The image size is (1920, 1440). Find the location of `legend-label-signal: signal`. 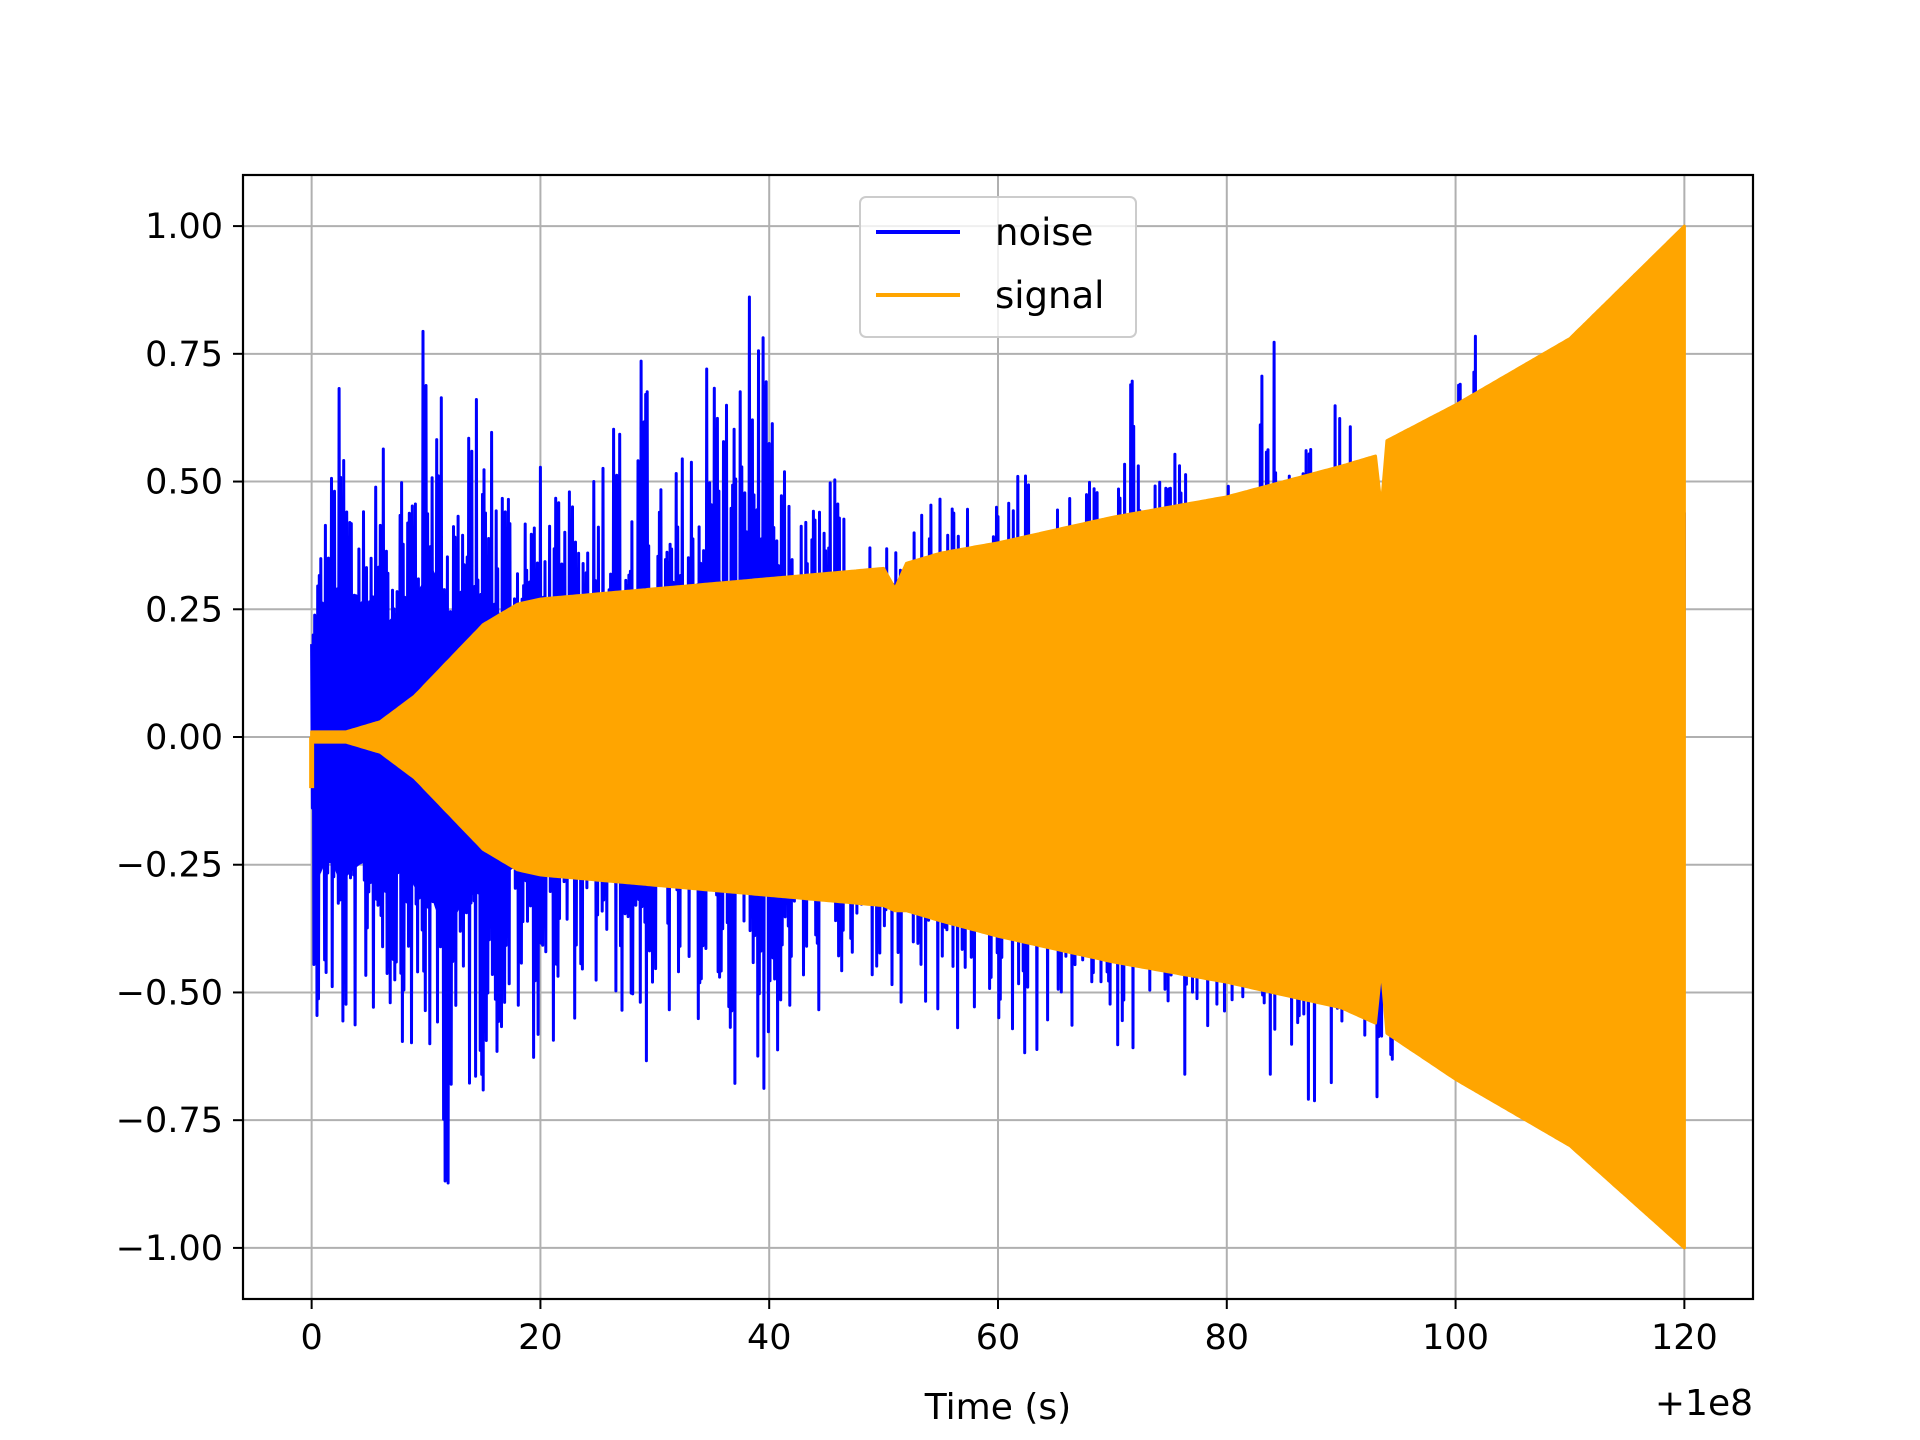

legend-label-signal: signal is located at coordinates (1049, 295).